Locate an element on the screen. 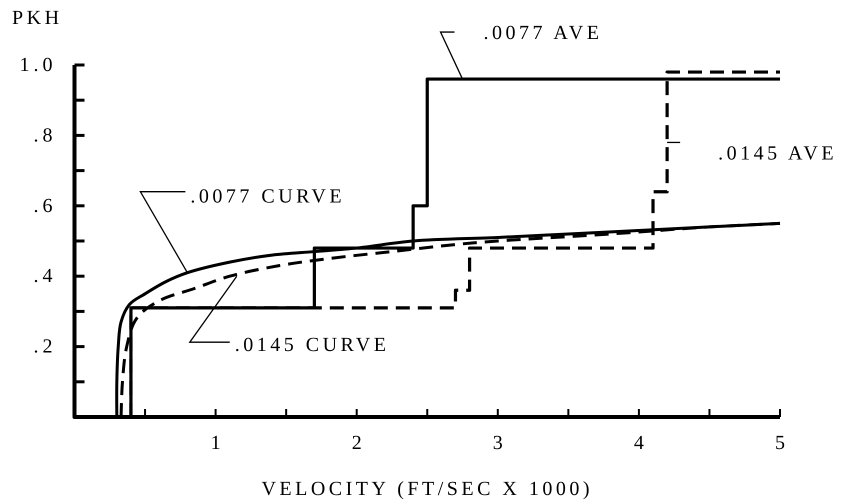 The height and width of the screenshot is (504, 850). x-tick-label: 2 is located at coordinates (357, 443).